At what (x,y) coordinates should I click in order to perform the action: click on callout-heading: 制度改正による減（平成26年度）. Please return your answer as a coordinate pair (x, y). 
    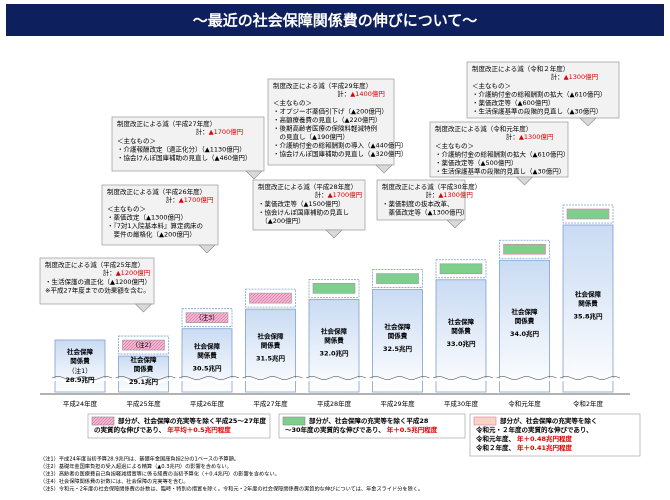
    Looking at the image, I should click on (156, 191).